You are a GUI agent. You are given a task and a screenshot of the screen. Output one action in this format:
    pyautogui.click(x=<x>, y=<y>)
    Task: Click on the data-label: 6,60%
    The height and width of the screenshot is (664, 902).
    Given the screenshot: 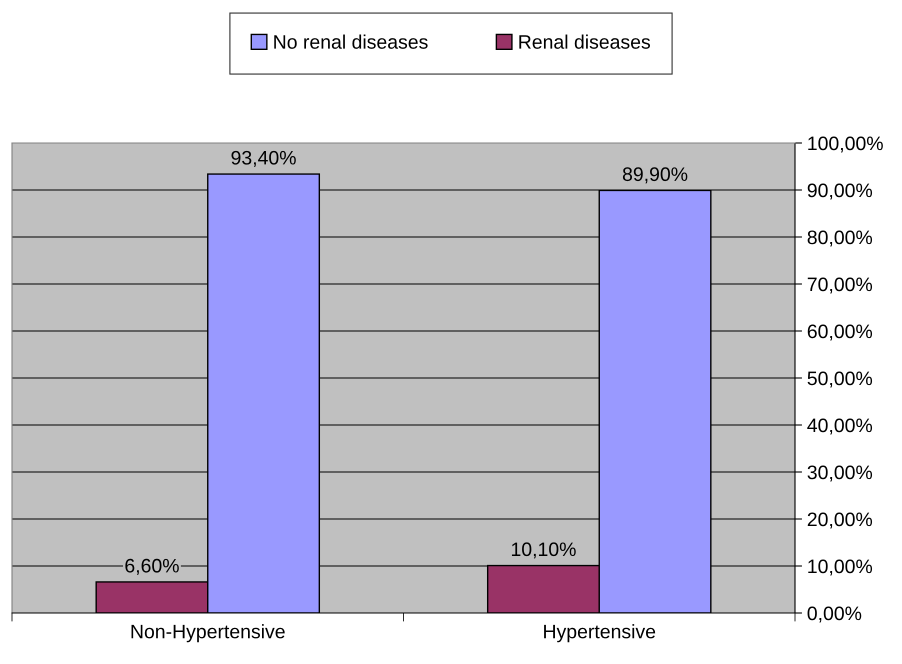 What is the action you would take?
    pyautogui.click(x=152, y=566)
    